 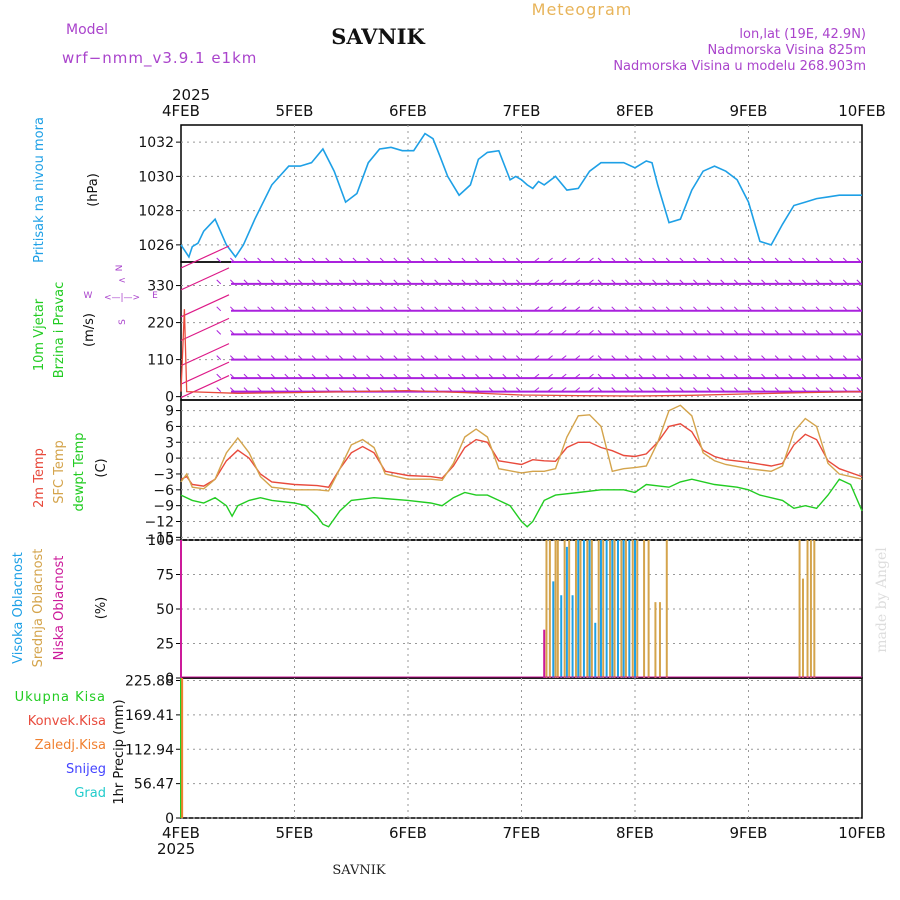 I want to click on pressure-line, so click(x=521, y=195).